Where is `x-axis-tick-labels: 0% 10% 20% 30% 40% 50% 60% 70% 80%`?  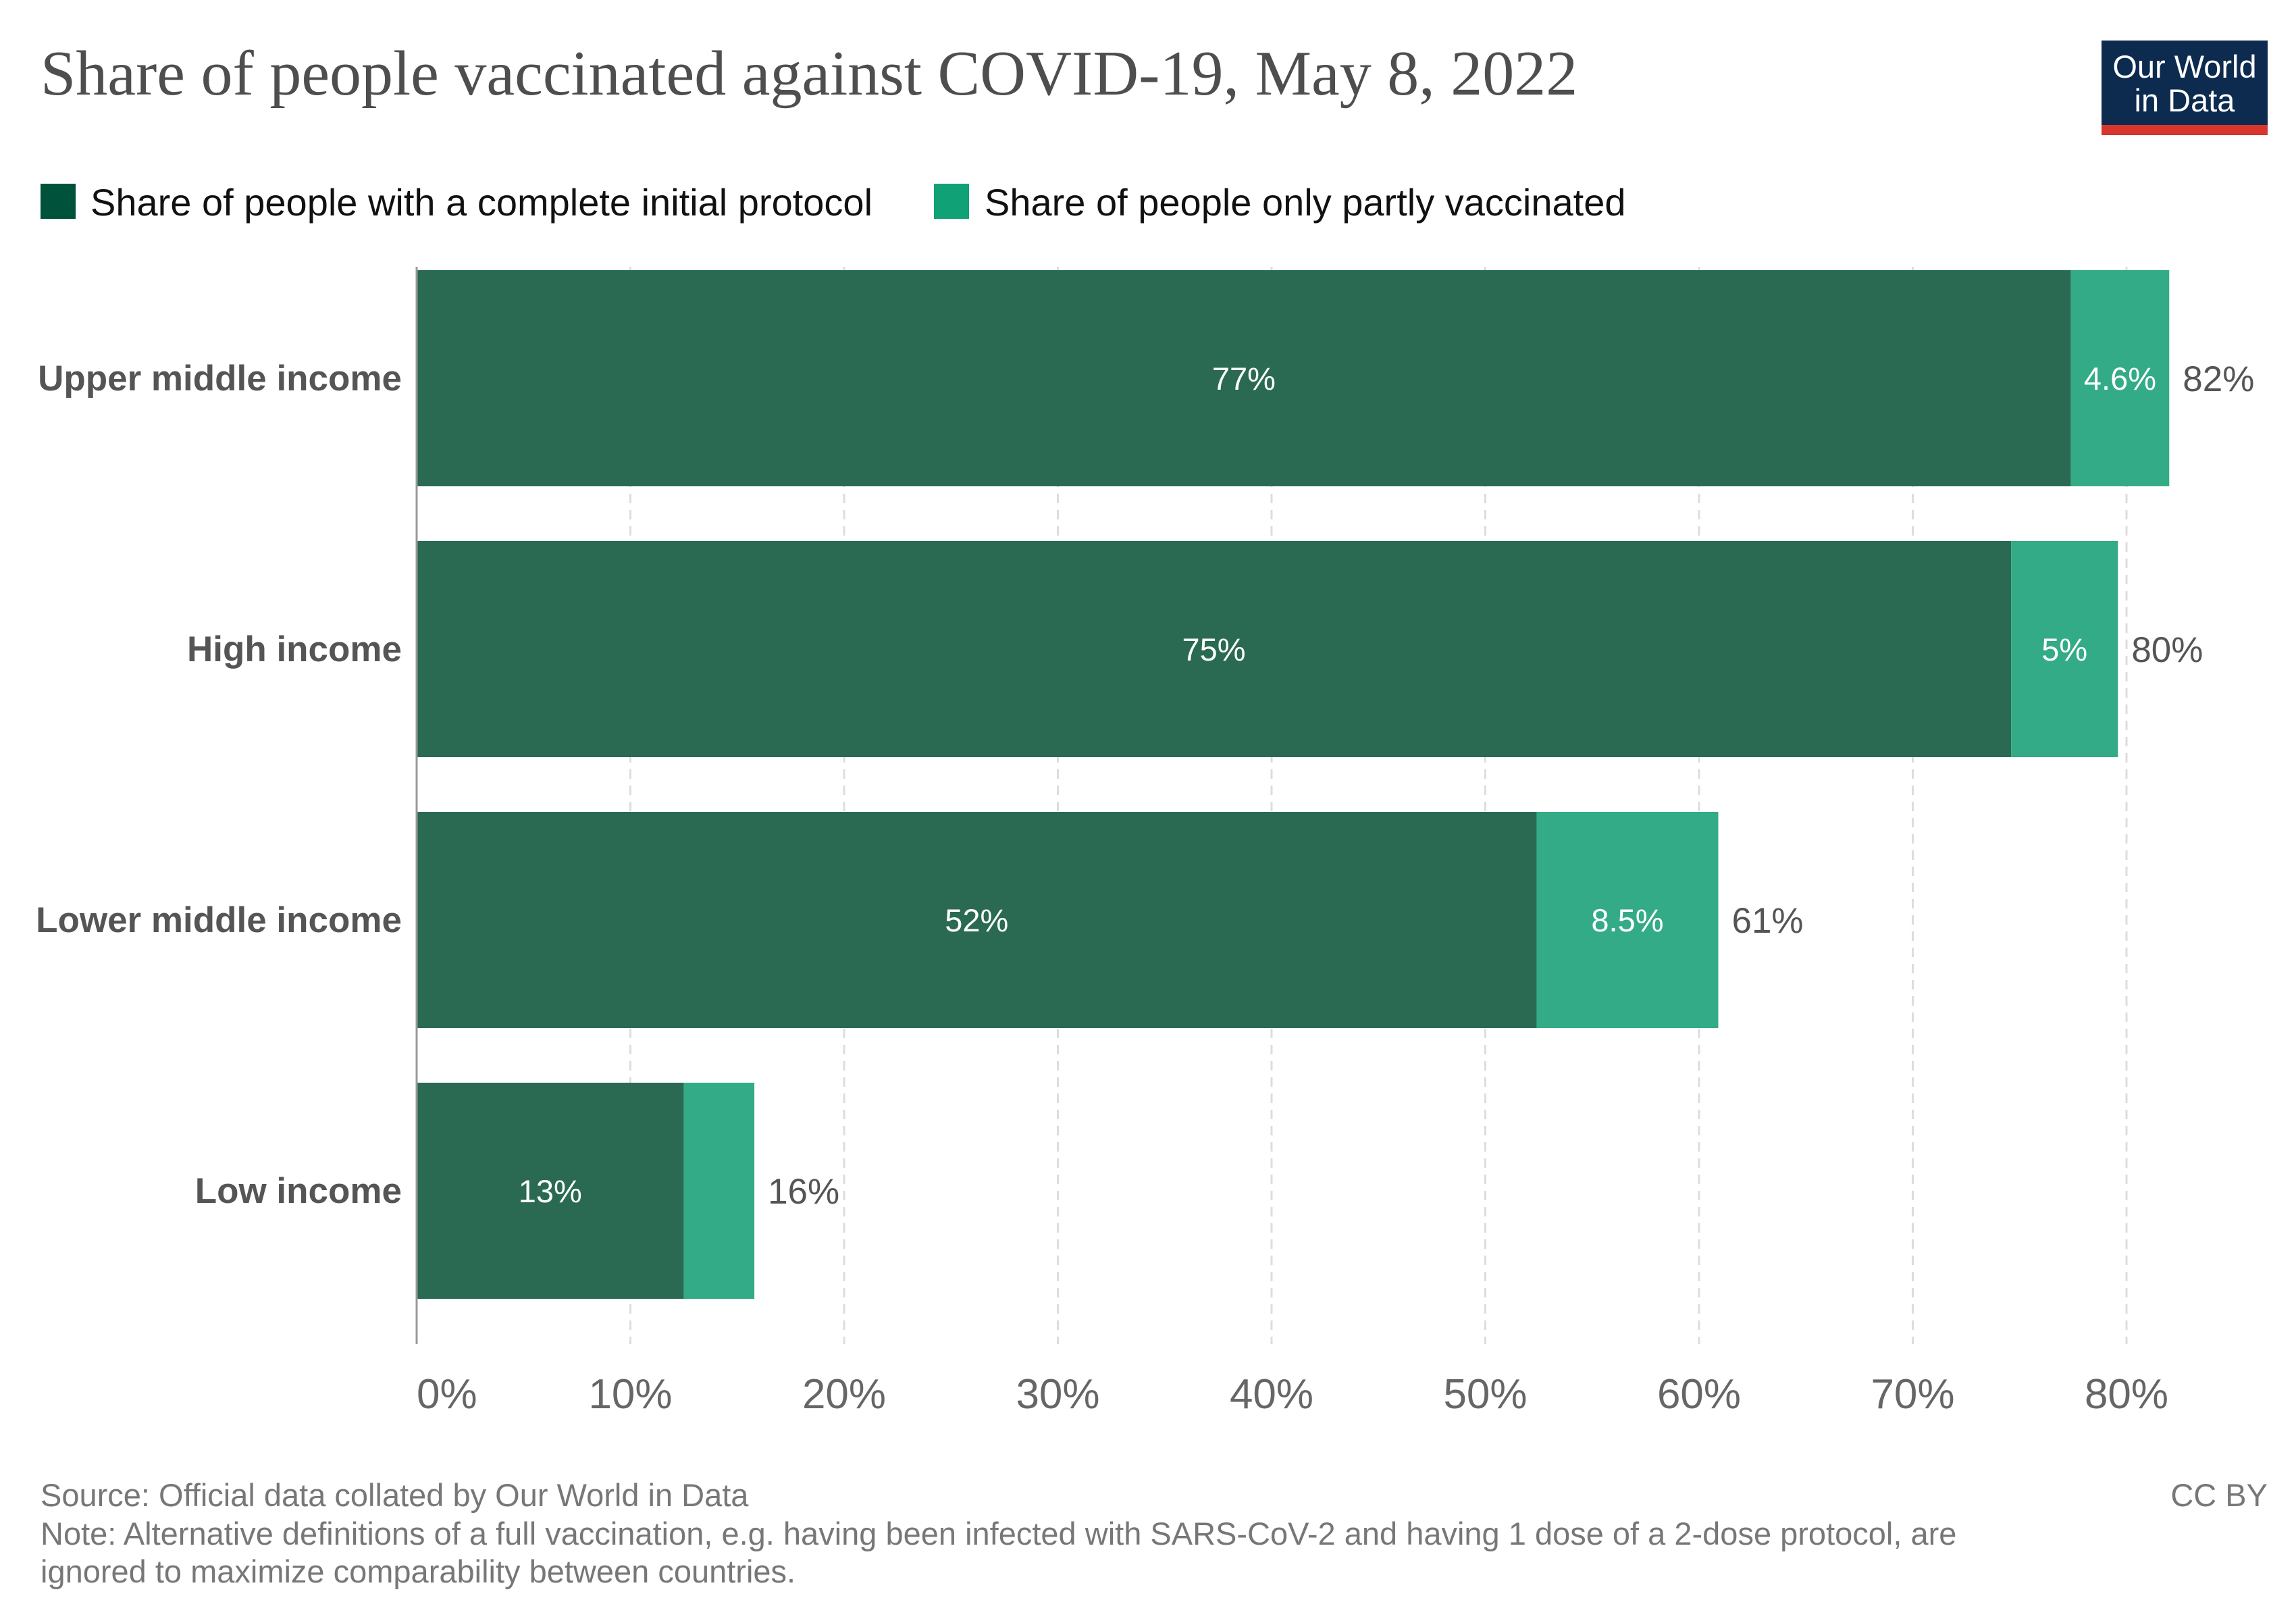 x-axis-tick-labels: 0% 10% 20% 30% 40% 50% 60% 70% 80% is located at coordinates (1292, 1394).